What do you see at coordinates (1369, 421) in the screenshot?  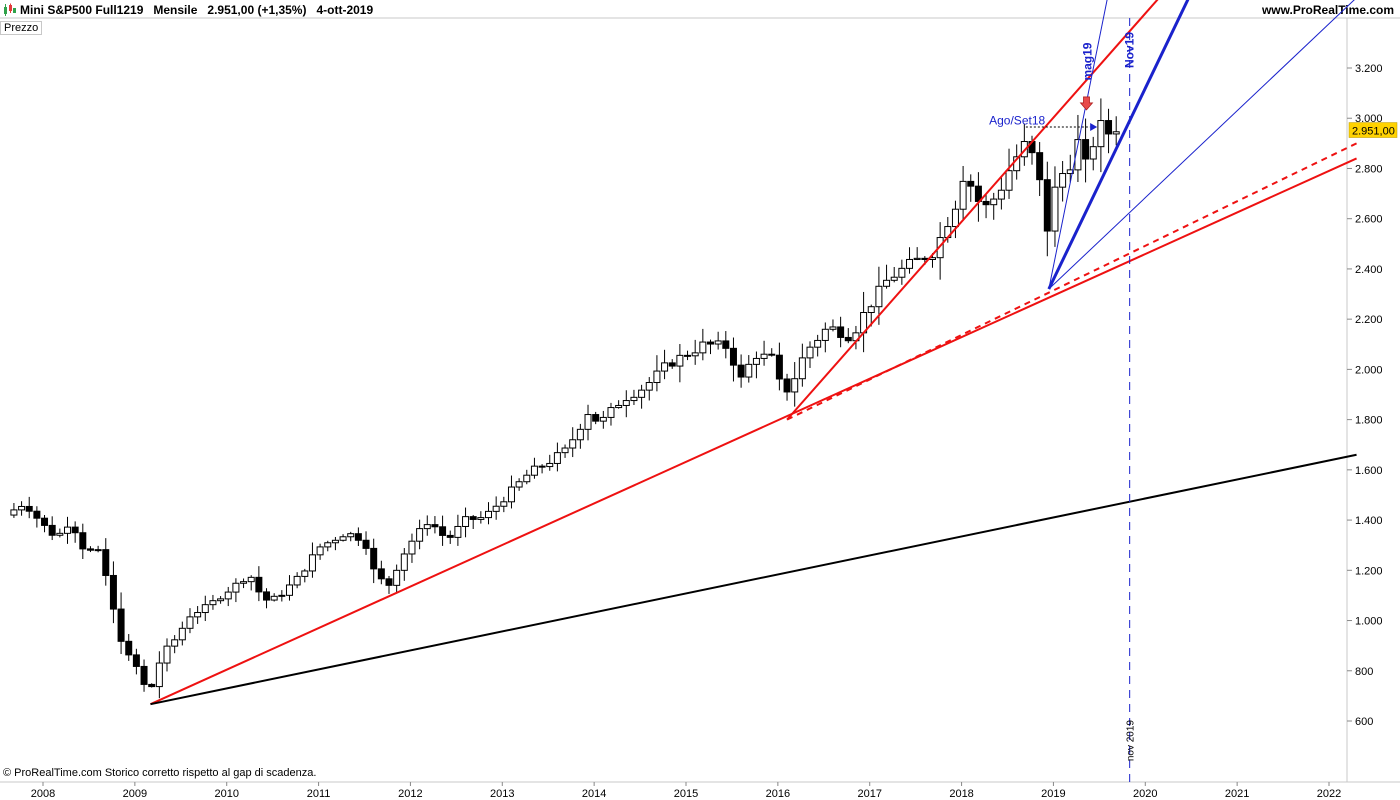 I see `y-tick-label: 1.800` at bounding box center [1369, 421].